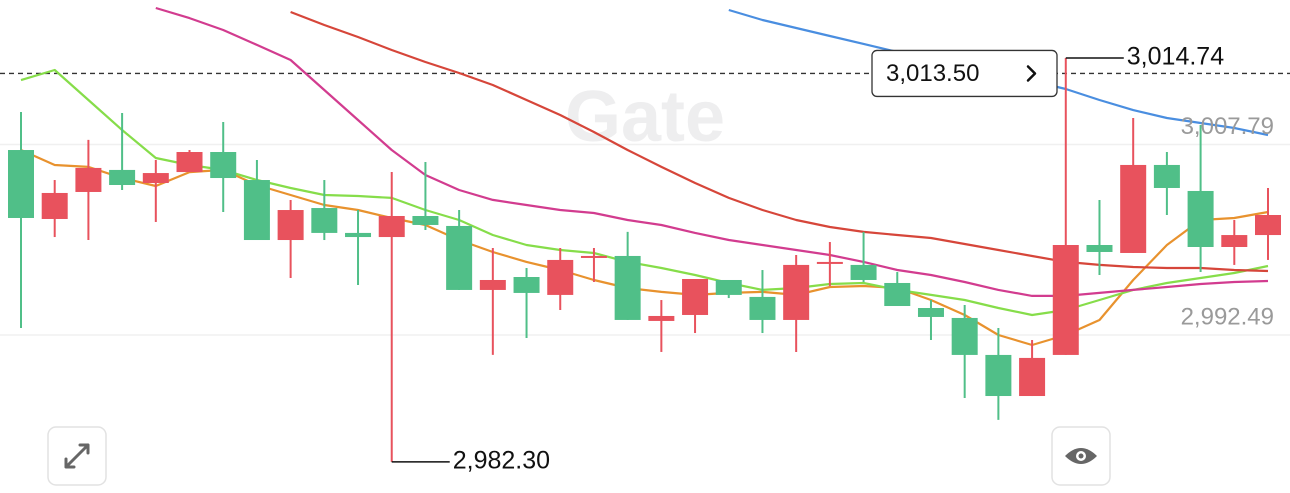  I want to click on current-price-tag: 3,013.50, so click(964, 73).